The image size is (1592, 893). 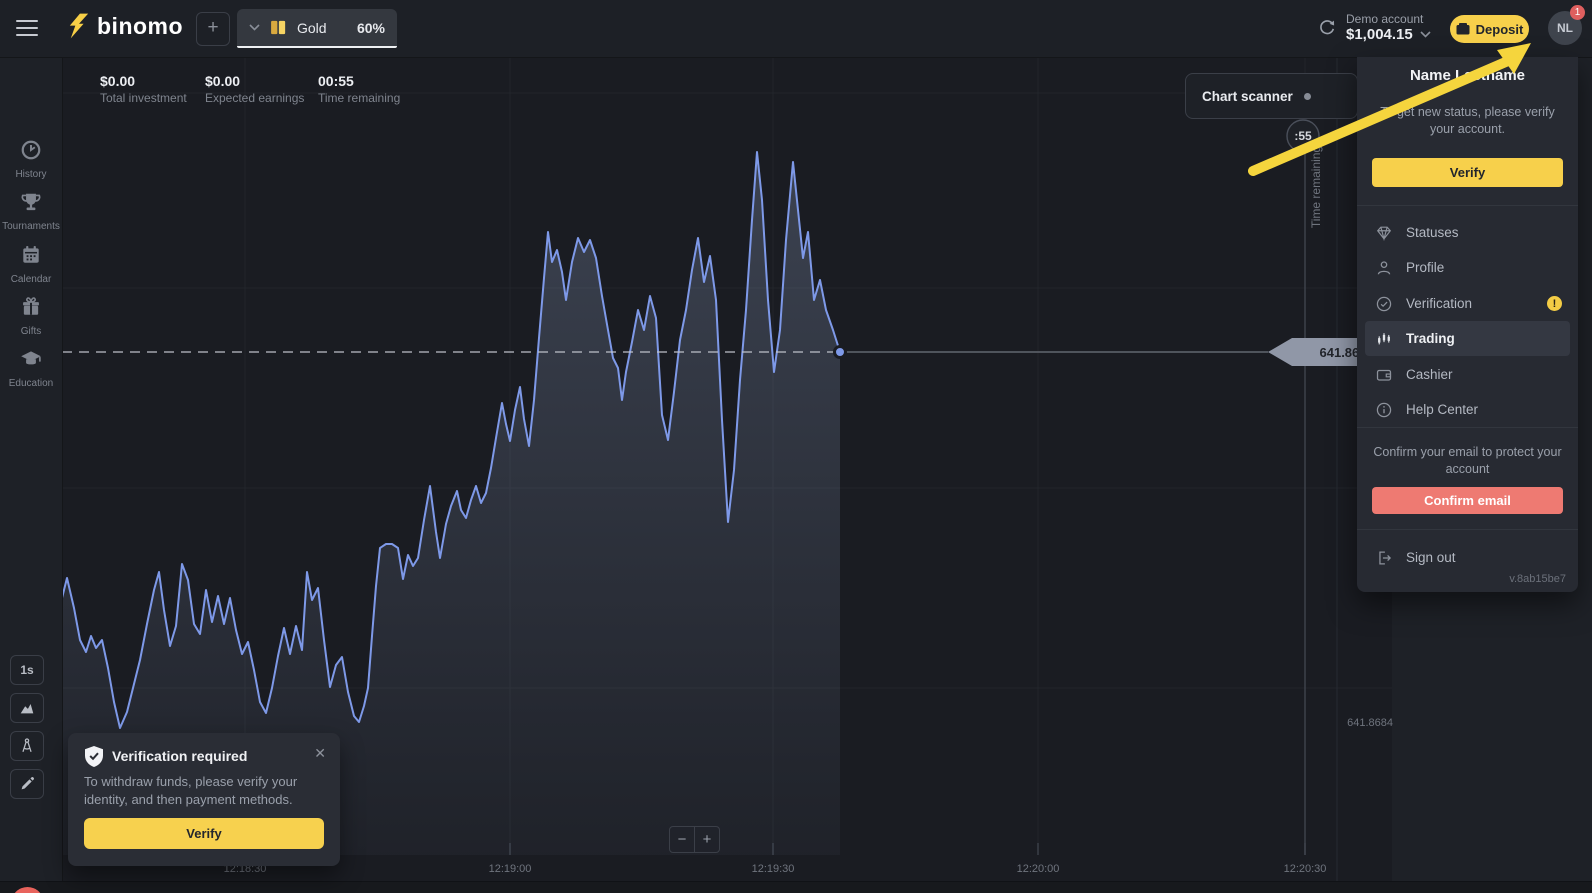 What do you see at coordinates (796, 887) in the screenshot?
I see `bottom-strip` at bounding box center [796, 887].